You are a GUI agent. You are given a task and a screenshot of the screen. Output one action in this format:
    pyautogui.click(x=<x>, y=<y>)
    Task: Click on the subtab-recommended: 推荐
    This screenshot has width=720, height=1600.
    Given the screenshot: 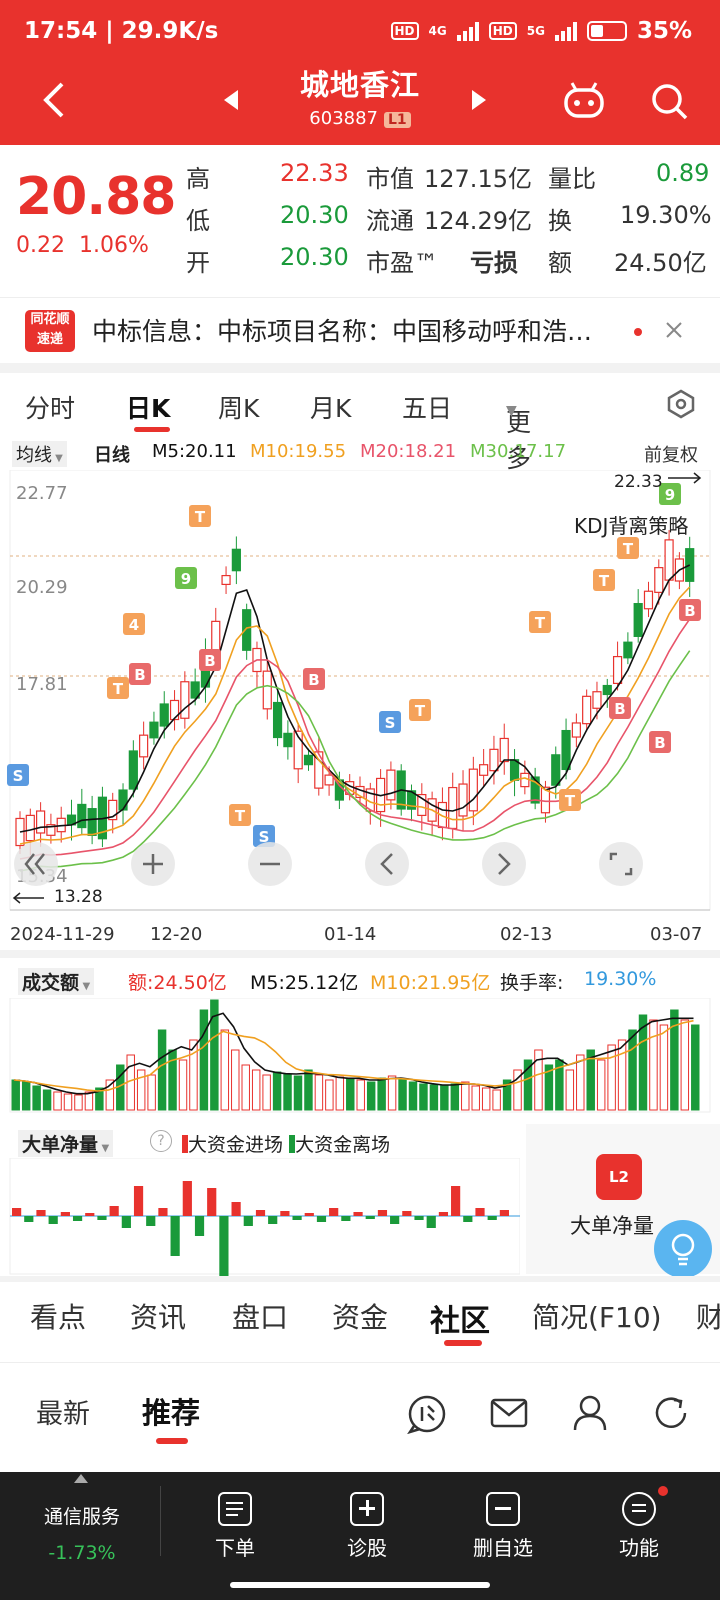 What is the action you would take?
    pyautogui.click(x=171, y=1413)
    